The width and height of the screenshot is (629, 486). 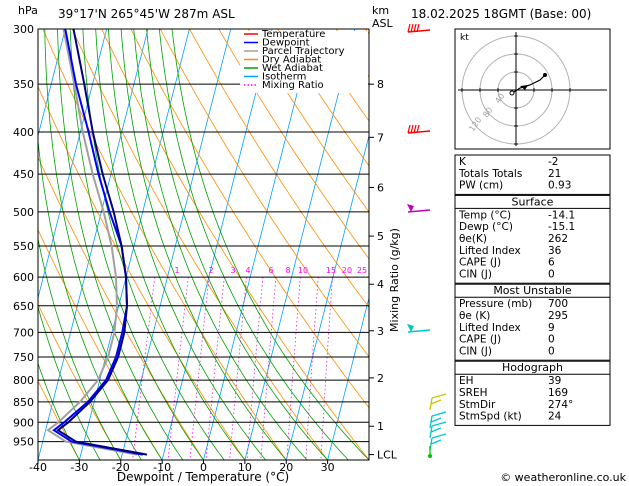 What do you see at coordinates (473, 239) in the screenshot?
I see `surface-table-label: θe(K)` at bounding box center [473, 239].